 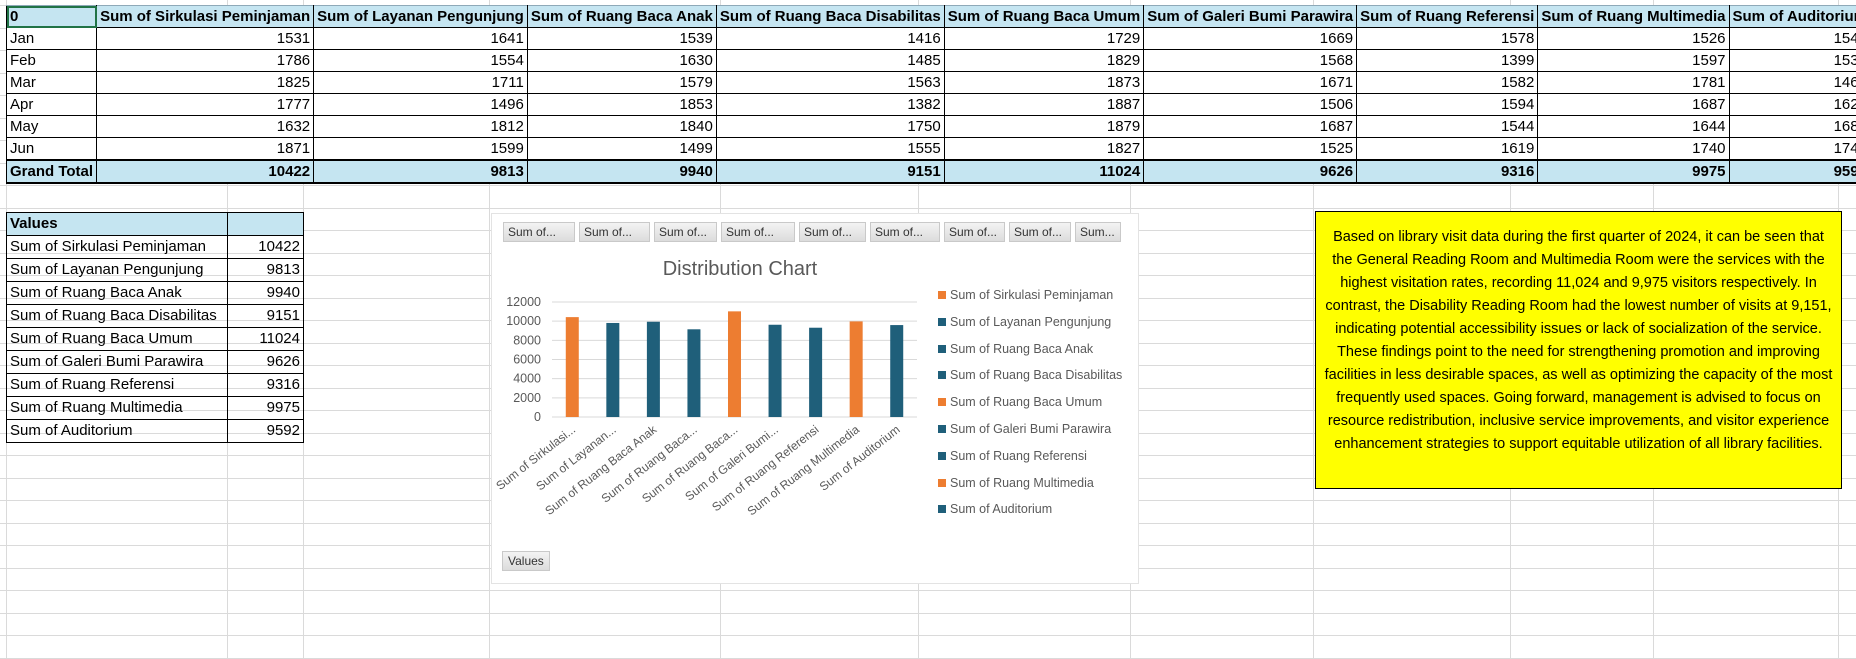 What do you see at coordinates (830, 127) in the screenshot?
I see `pivot-cell: 1750` at bounding box center [830, 127].